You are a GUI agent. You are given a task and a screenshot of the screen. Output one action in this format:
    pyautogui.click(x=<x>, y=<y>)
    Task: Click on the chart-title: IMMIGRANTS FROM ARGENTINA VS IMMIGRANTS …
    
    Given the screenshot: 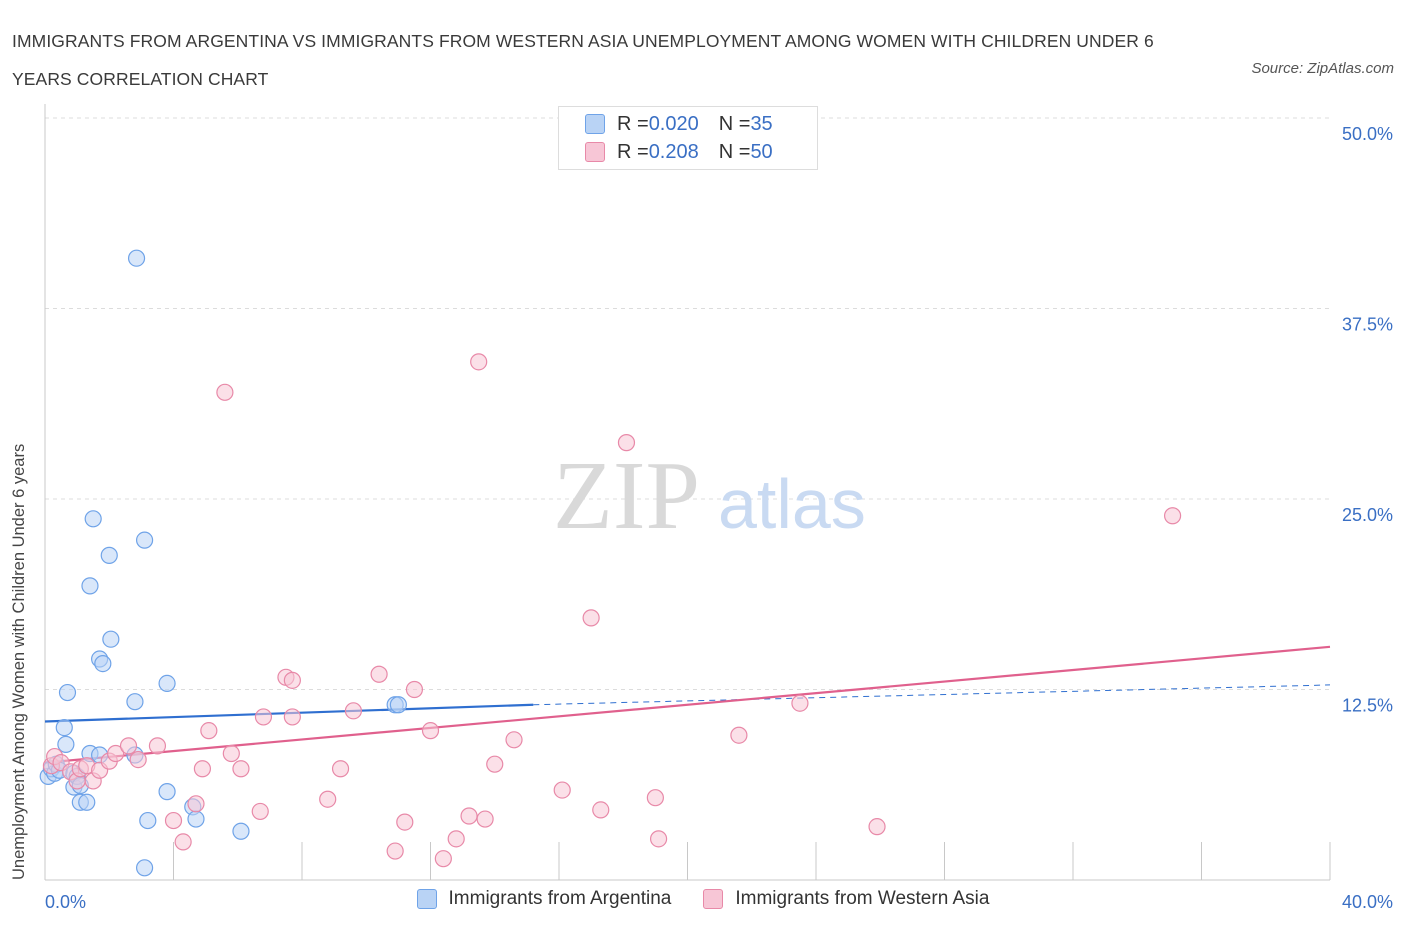 What is the action you would take?
    pyautogui.click(x=583, y=60)
    